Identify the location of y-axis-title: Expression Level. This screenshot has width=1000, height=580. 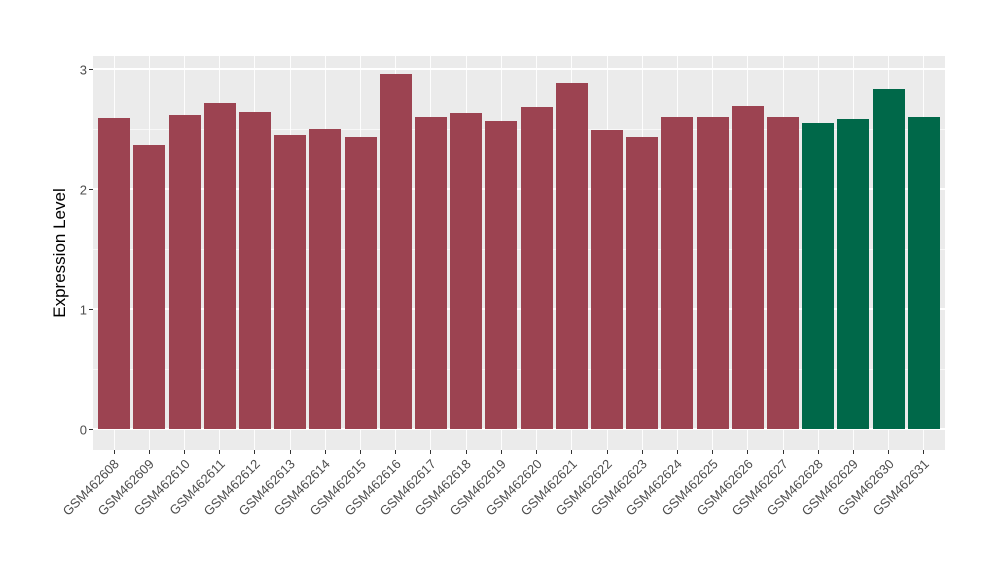
(59, 253).